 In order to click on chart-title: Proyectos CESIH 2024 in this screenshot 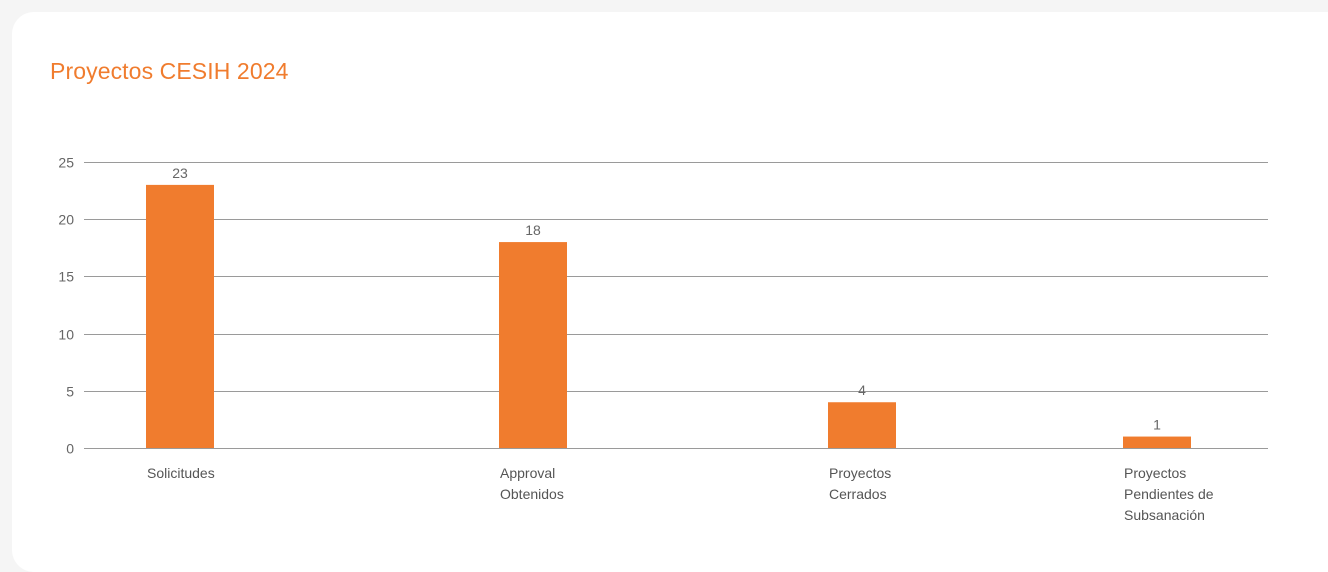, I will do `click(169, 71)`.